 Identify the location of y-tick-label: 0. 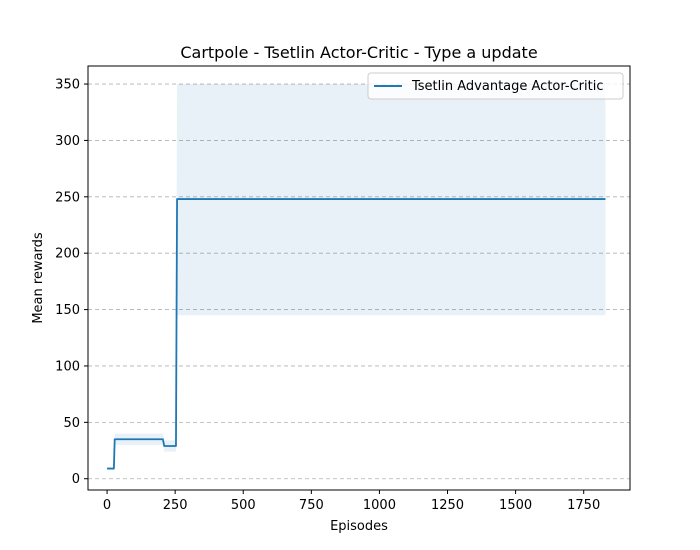
(76, 479).